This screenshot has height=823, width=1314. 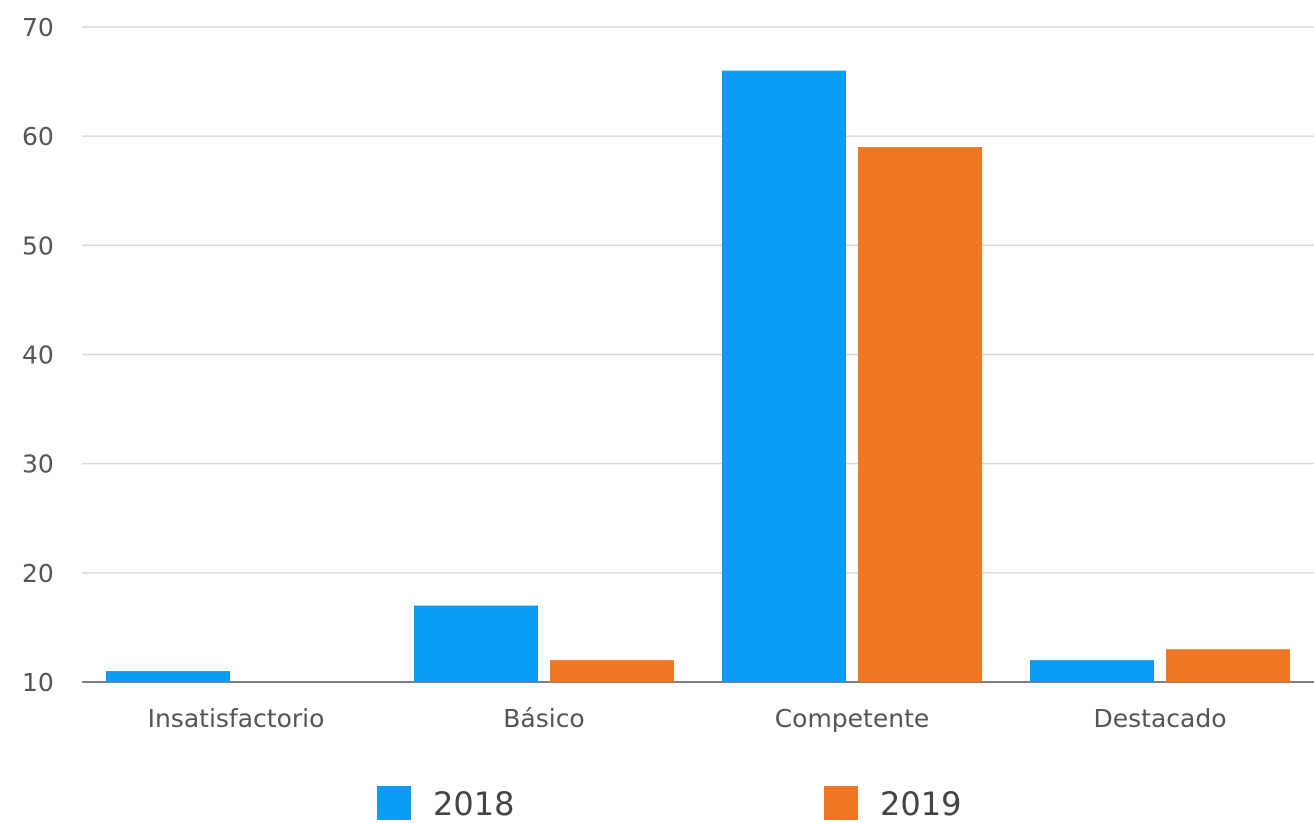 What do you see at coordinates (1092, 671) in the screenshot?
I see `bar-2018-destacado` at bounding box center [1092, 671].